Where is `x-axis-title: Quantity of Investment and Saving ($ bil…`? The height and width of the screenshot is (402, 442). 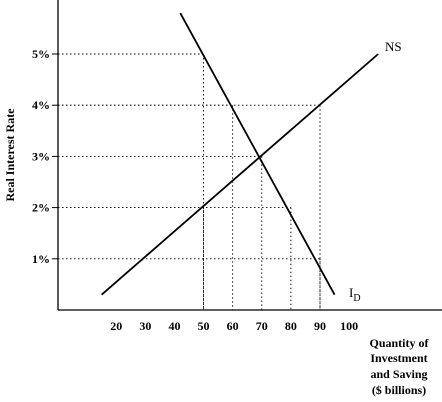 x-axis-title: Quantity of Investment and Saving ($ bil… is located at coordinates (399, 366).